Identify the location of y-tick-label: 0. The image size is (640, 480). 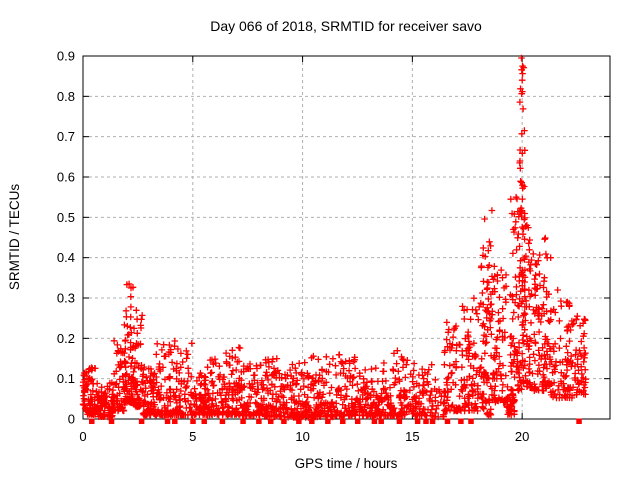
(71, 419).